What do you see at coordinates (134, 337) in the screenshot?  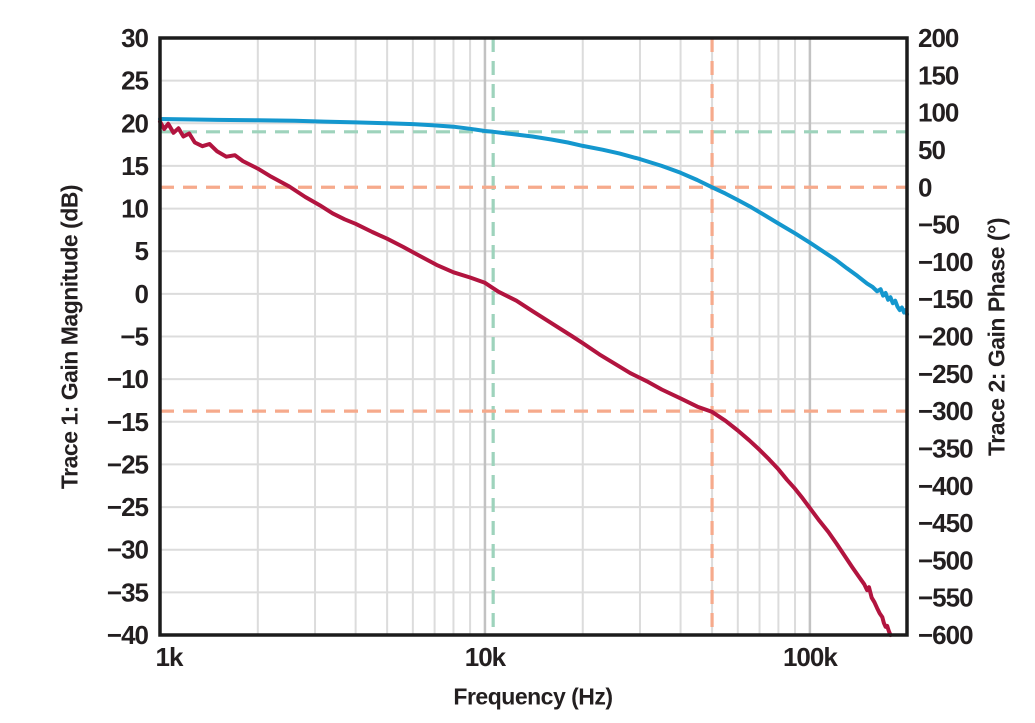 I see `left-tick-label: −5` at bounding box center [134, 337].